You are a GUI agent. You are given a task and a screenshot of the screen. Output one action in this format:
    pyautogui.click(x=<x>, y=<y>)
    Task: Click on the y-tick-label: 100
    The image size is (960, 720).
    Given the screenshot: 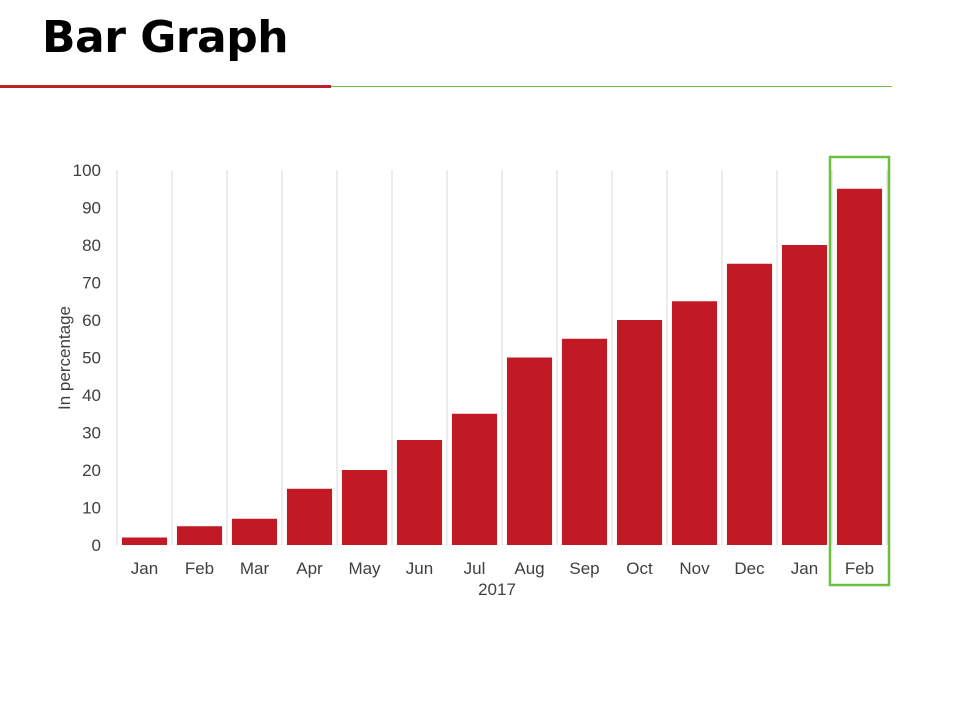 What is the action you would take?
    pyautogui.click(x=87, y=170)
    